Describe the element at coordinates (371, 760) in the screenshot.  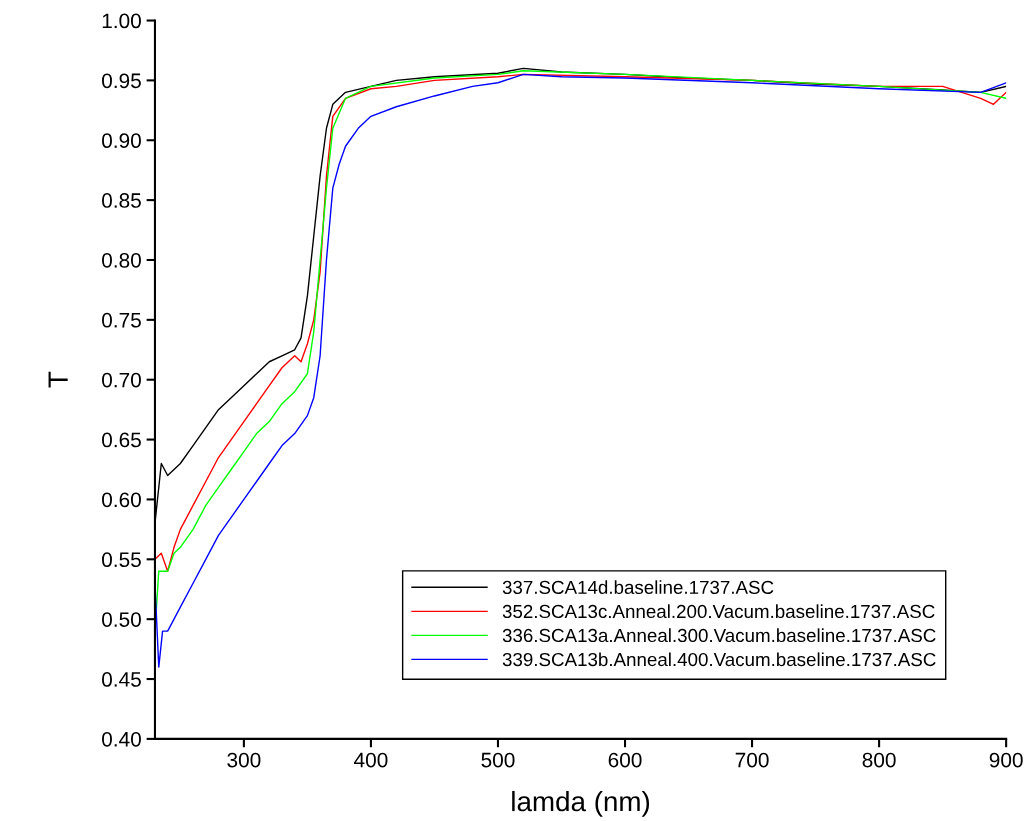
I see `x-tick-label: 400` at that location.